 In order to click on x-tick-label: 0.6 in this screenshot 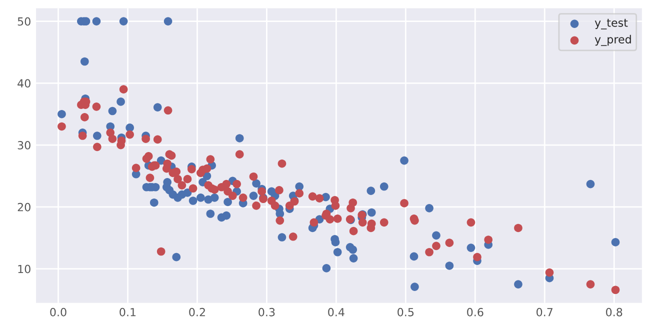, I will do `click(475, 312)`.